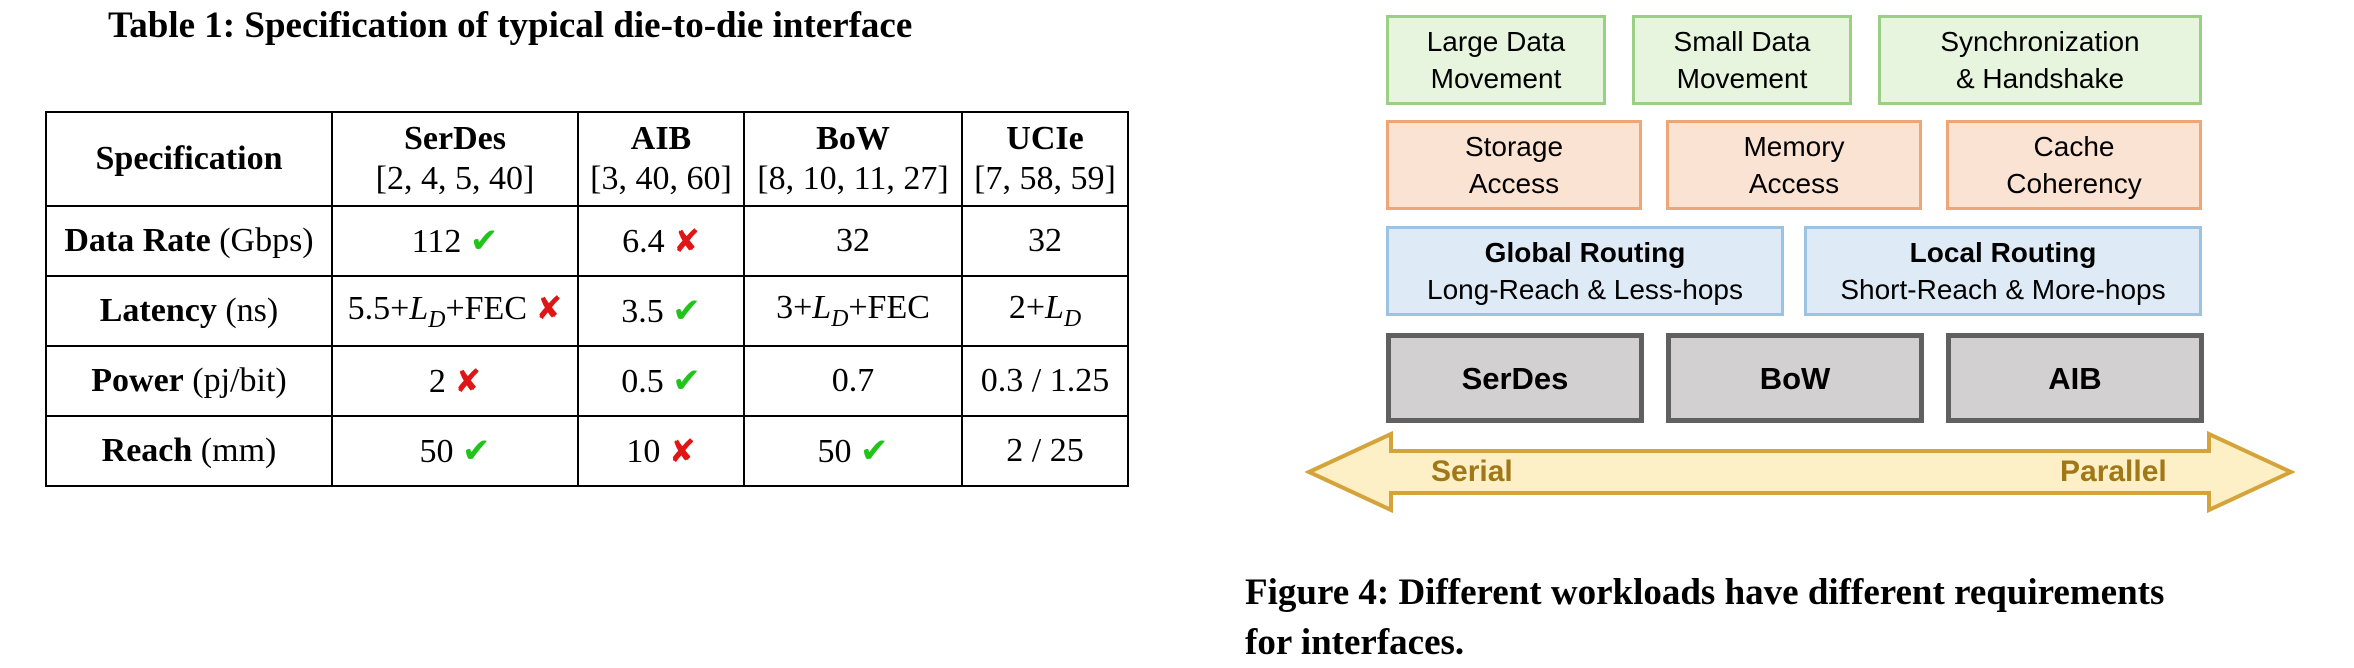 The height and width of the screenshot is (668, 2354). I want to click on table-cell: 5.5+LD+FEC ✘, so click(455, 311).